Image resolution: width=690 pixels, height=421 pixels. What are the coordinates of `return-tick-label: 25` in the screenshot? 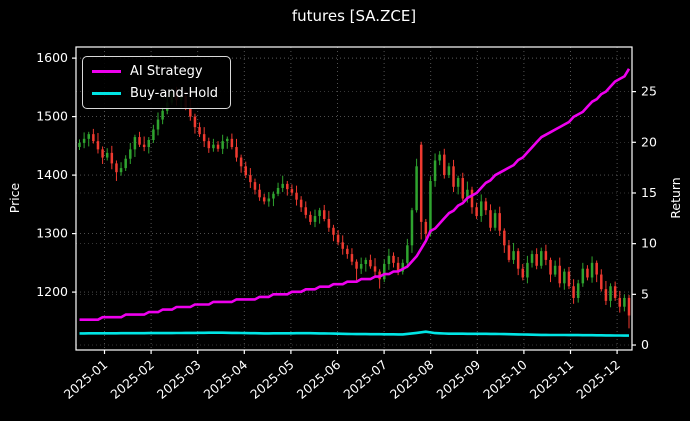 It's located at (649, 91).